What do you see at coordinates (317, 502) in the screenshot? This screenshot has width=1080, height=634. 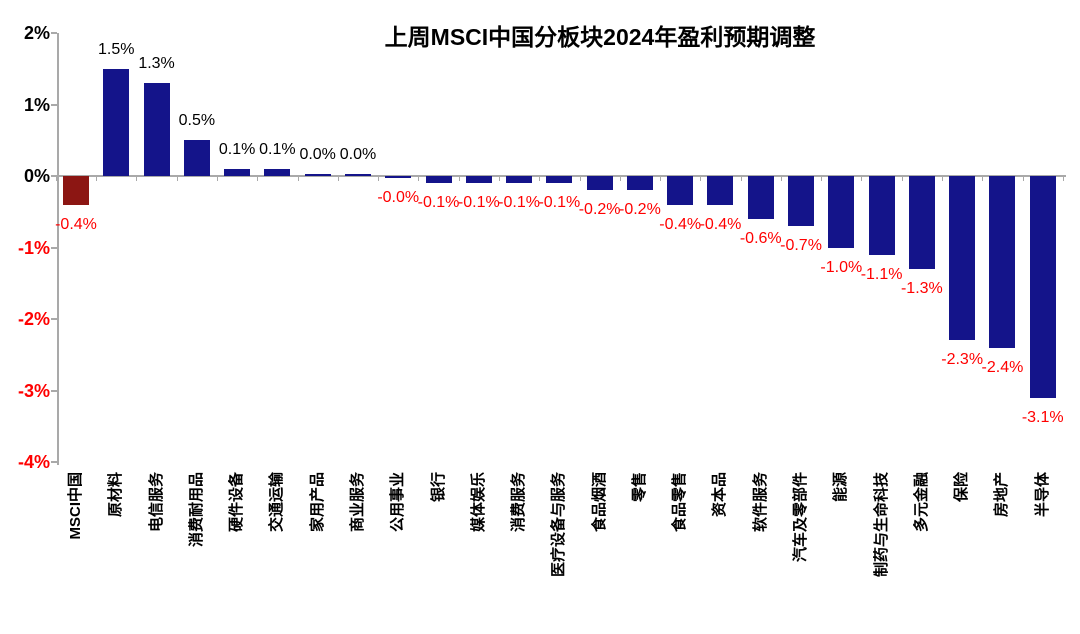 I see `x-axis-category-label: 家用产品` at bounding box center [317, 502].